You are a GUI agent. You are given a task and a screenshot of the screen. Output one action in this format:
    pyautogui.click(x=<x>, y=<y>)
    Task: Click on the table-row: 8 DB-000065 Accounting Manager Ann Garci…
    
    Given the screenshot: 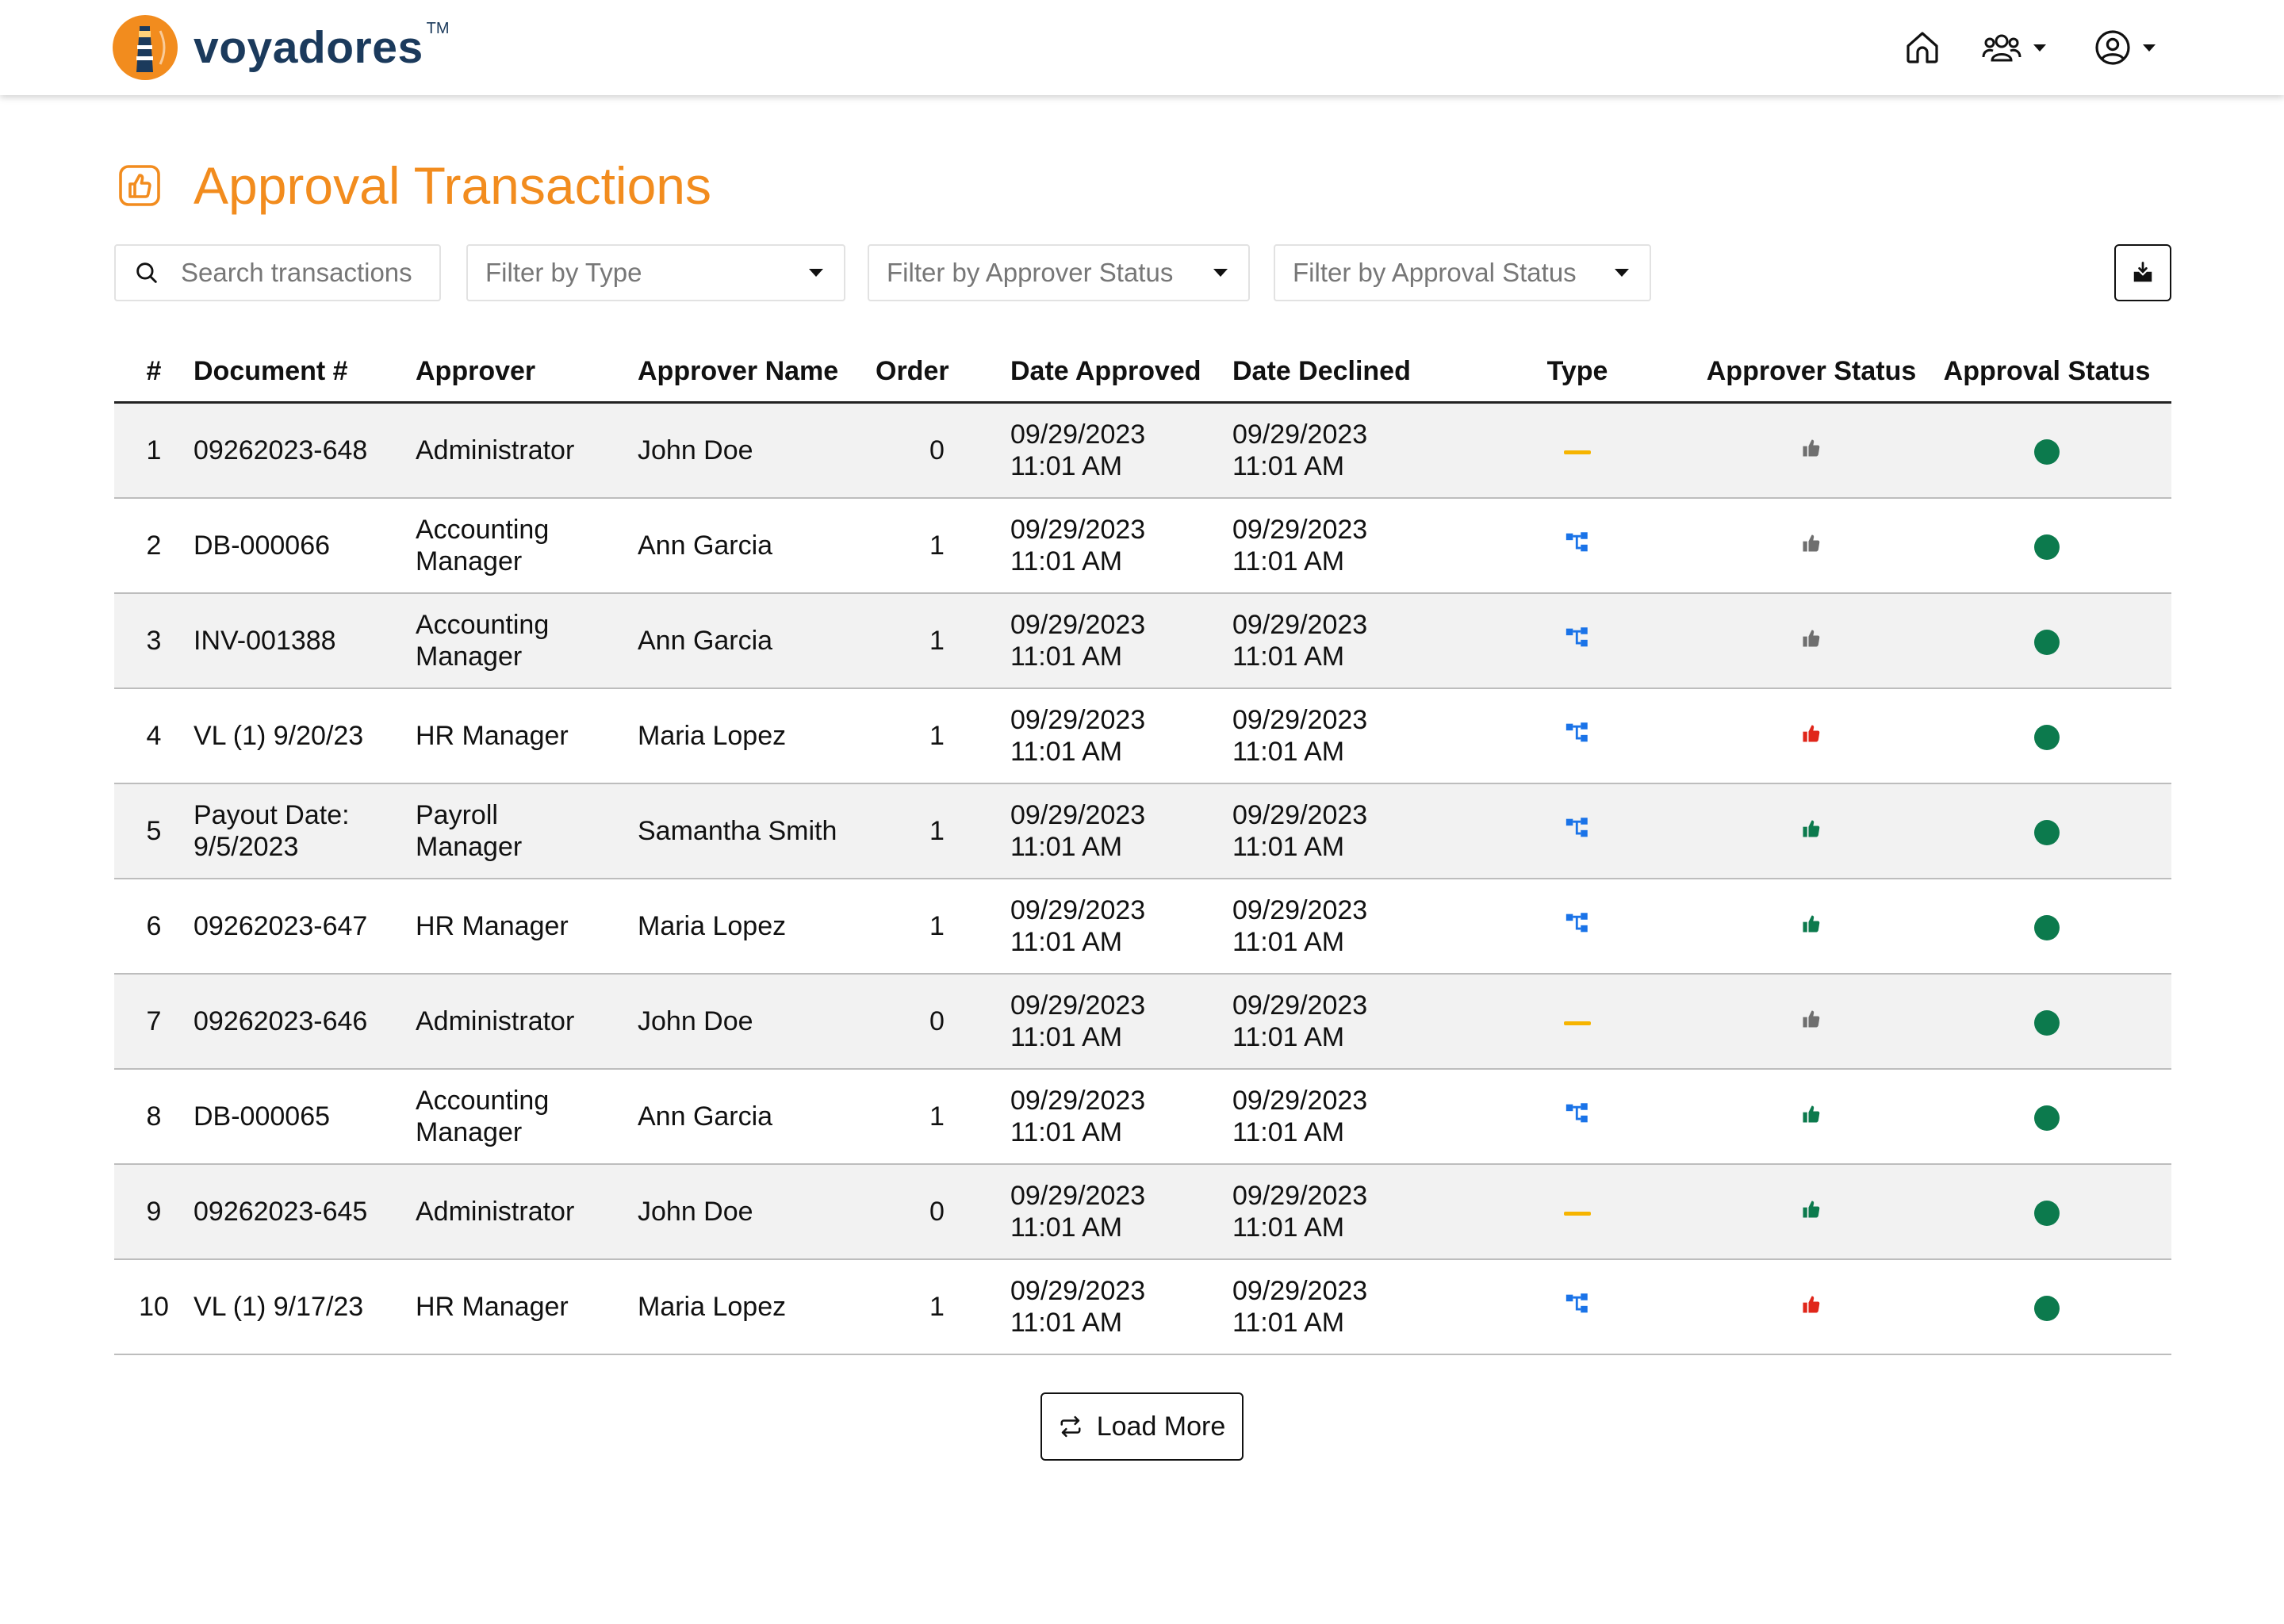 What is the action you would take?
    pyautogui.click(x=1142, y=1117)
    